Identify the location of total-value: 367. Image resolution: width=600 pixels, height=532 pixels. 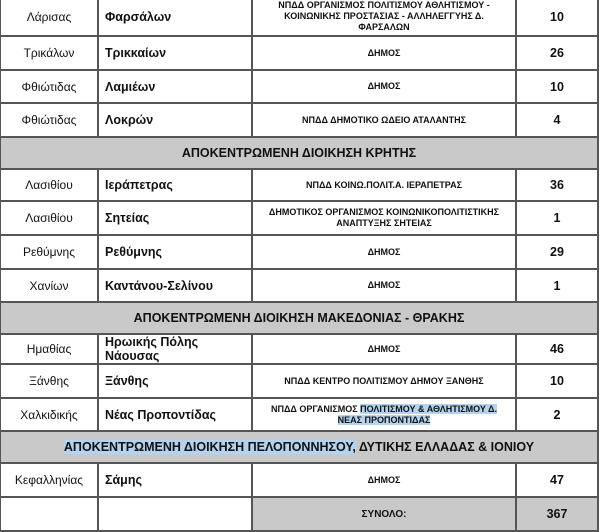
(557, 514).